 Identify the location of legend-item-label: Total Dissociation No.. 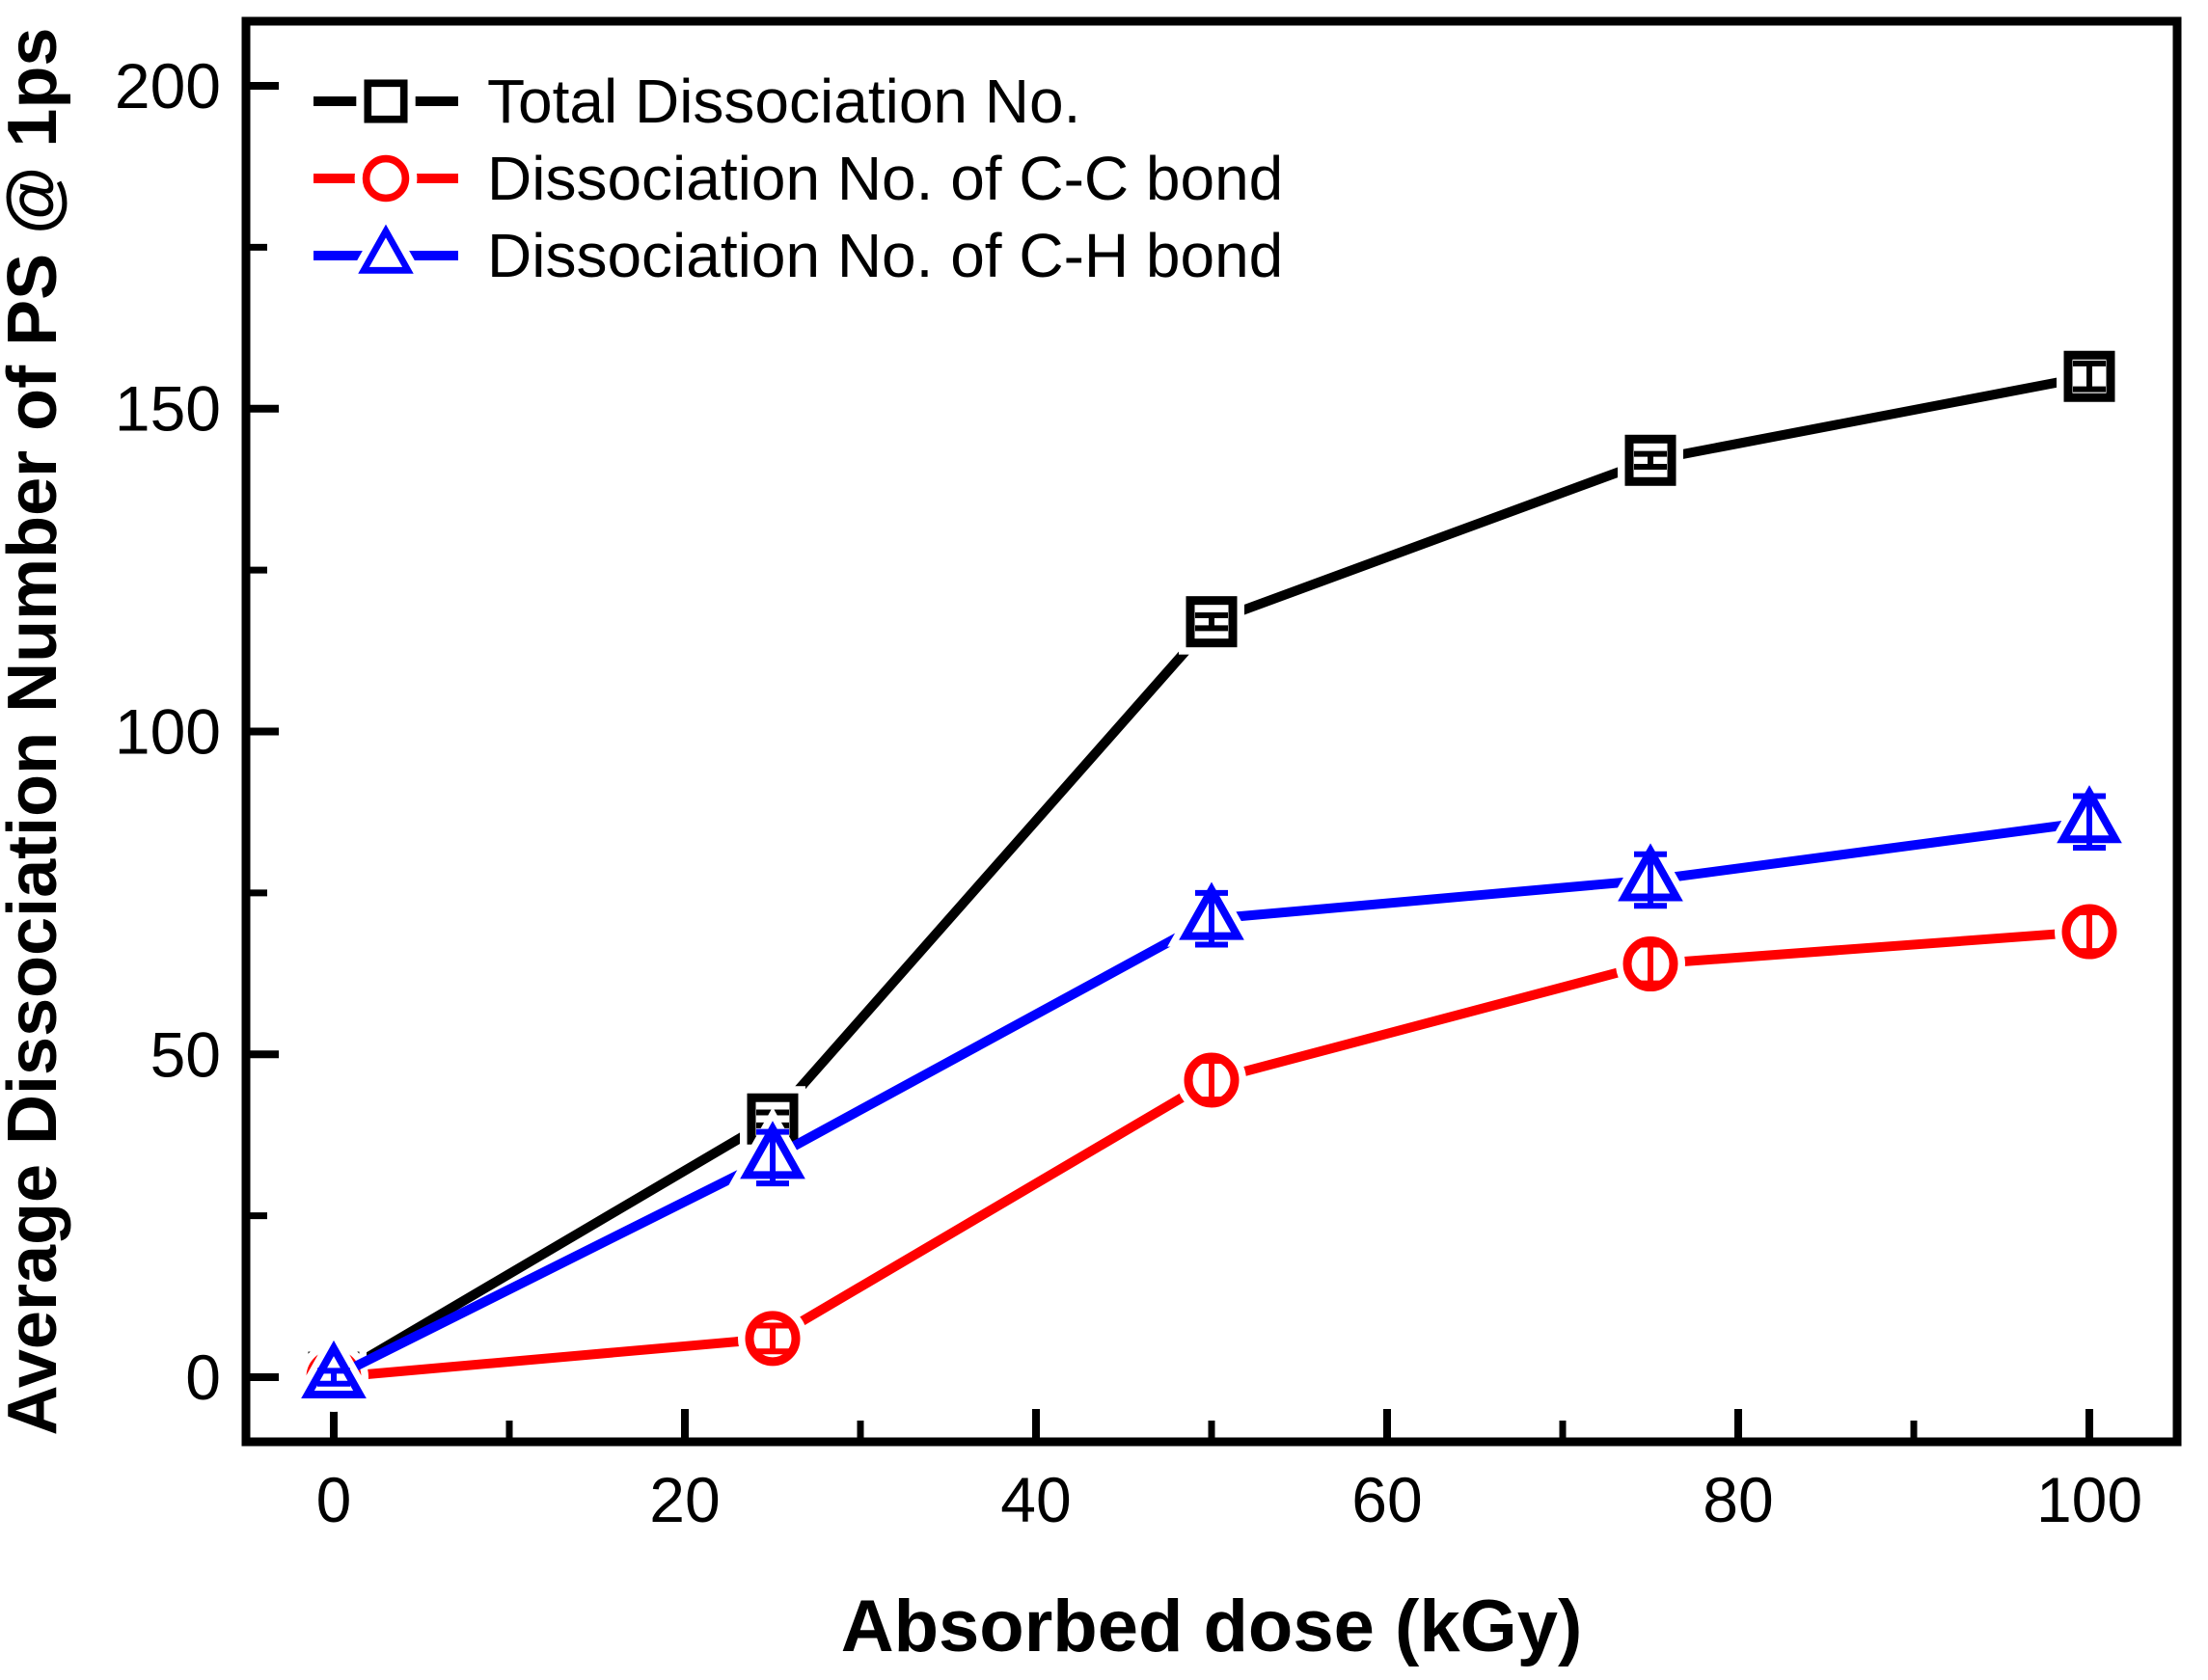
(783, 101).